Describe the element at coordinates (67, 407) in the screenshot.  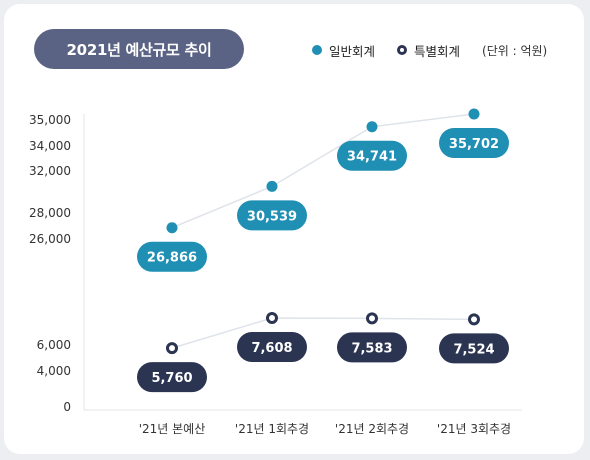
I see `y-tick-label: 0` at that location.